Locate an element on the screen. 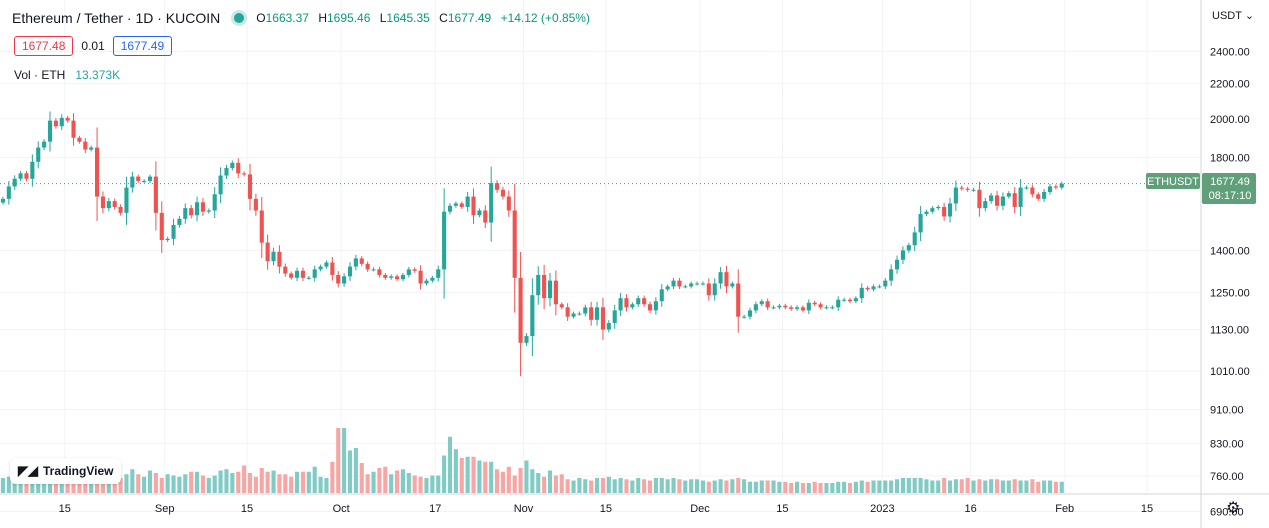 This screenshot has width=1269, height=528. tradingview-logo: ◤◢ TradingView is located at coordinates (66, 471).